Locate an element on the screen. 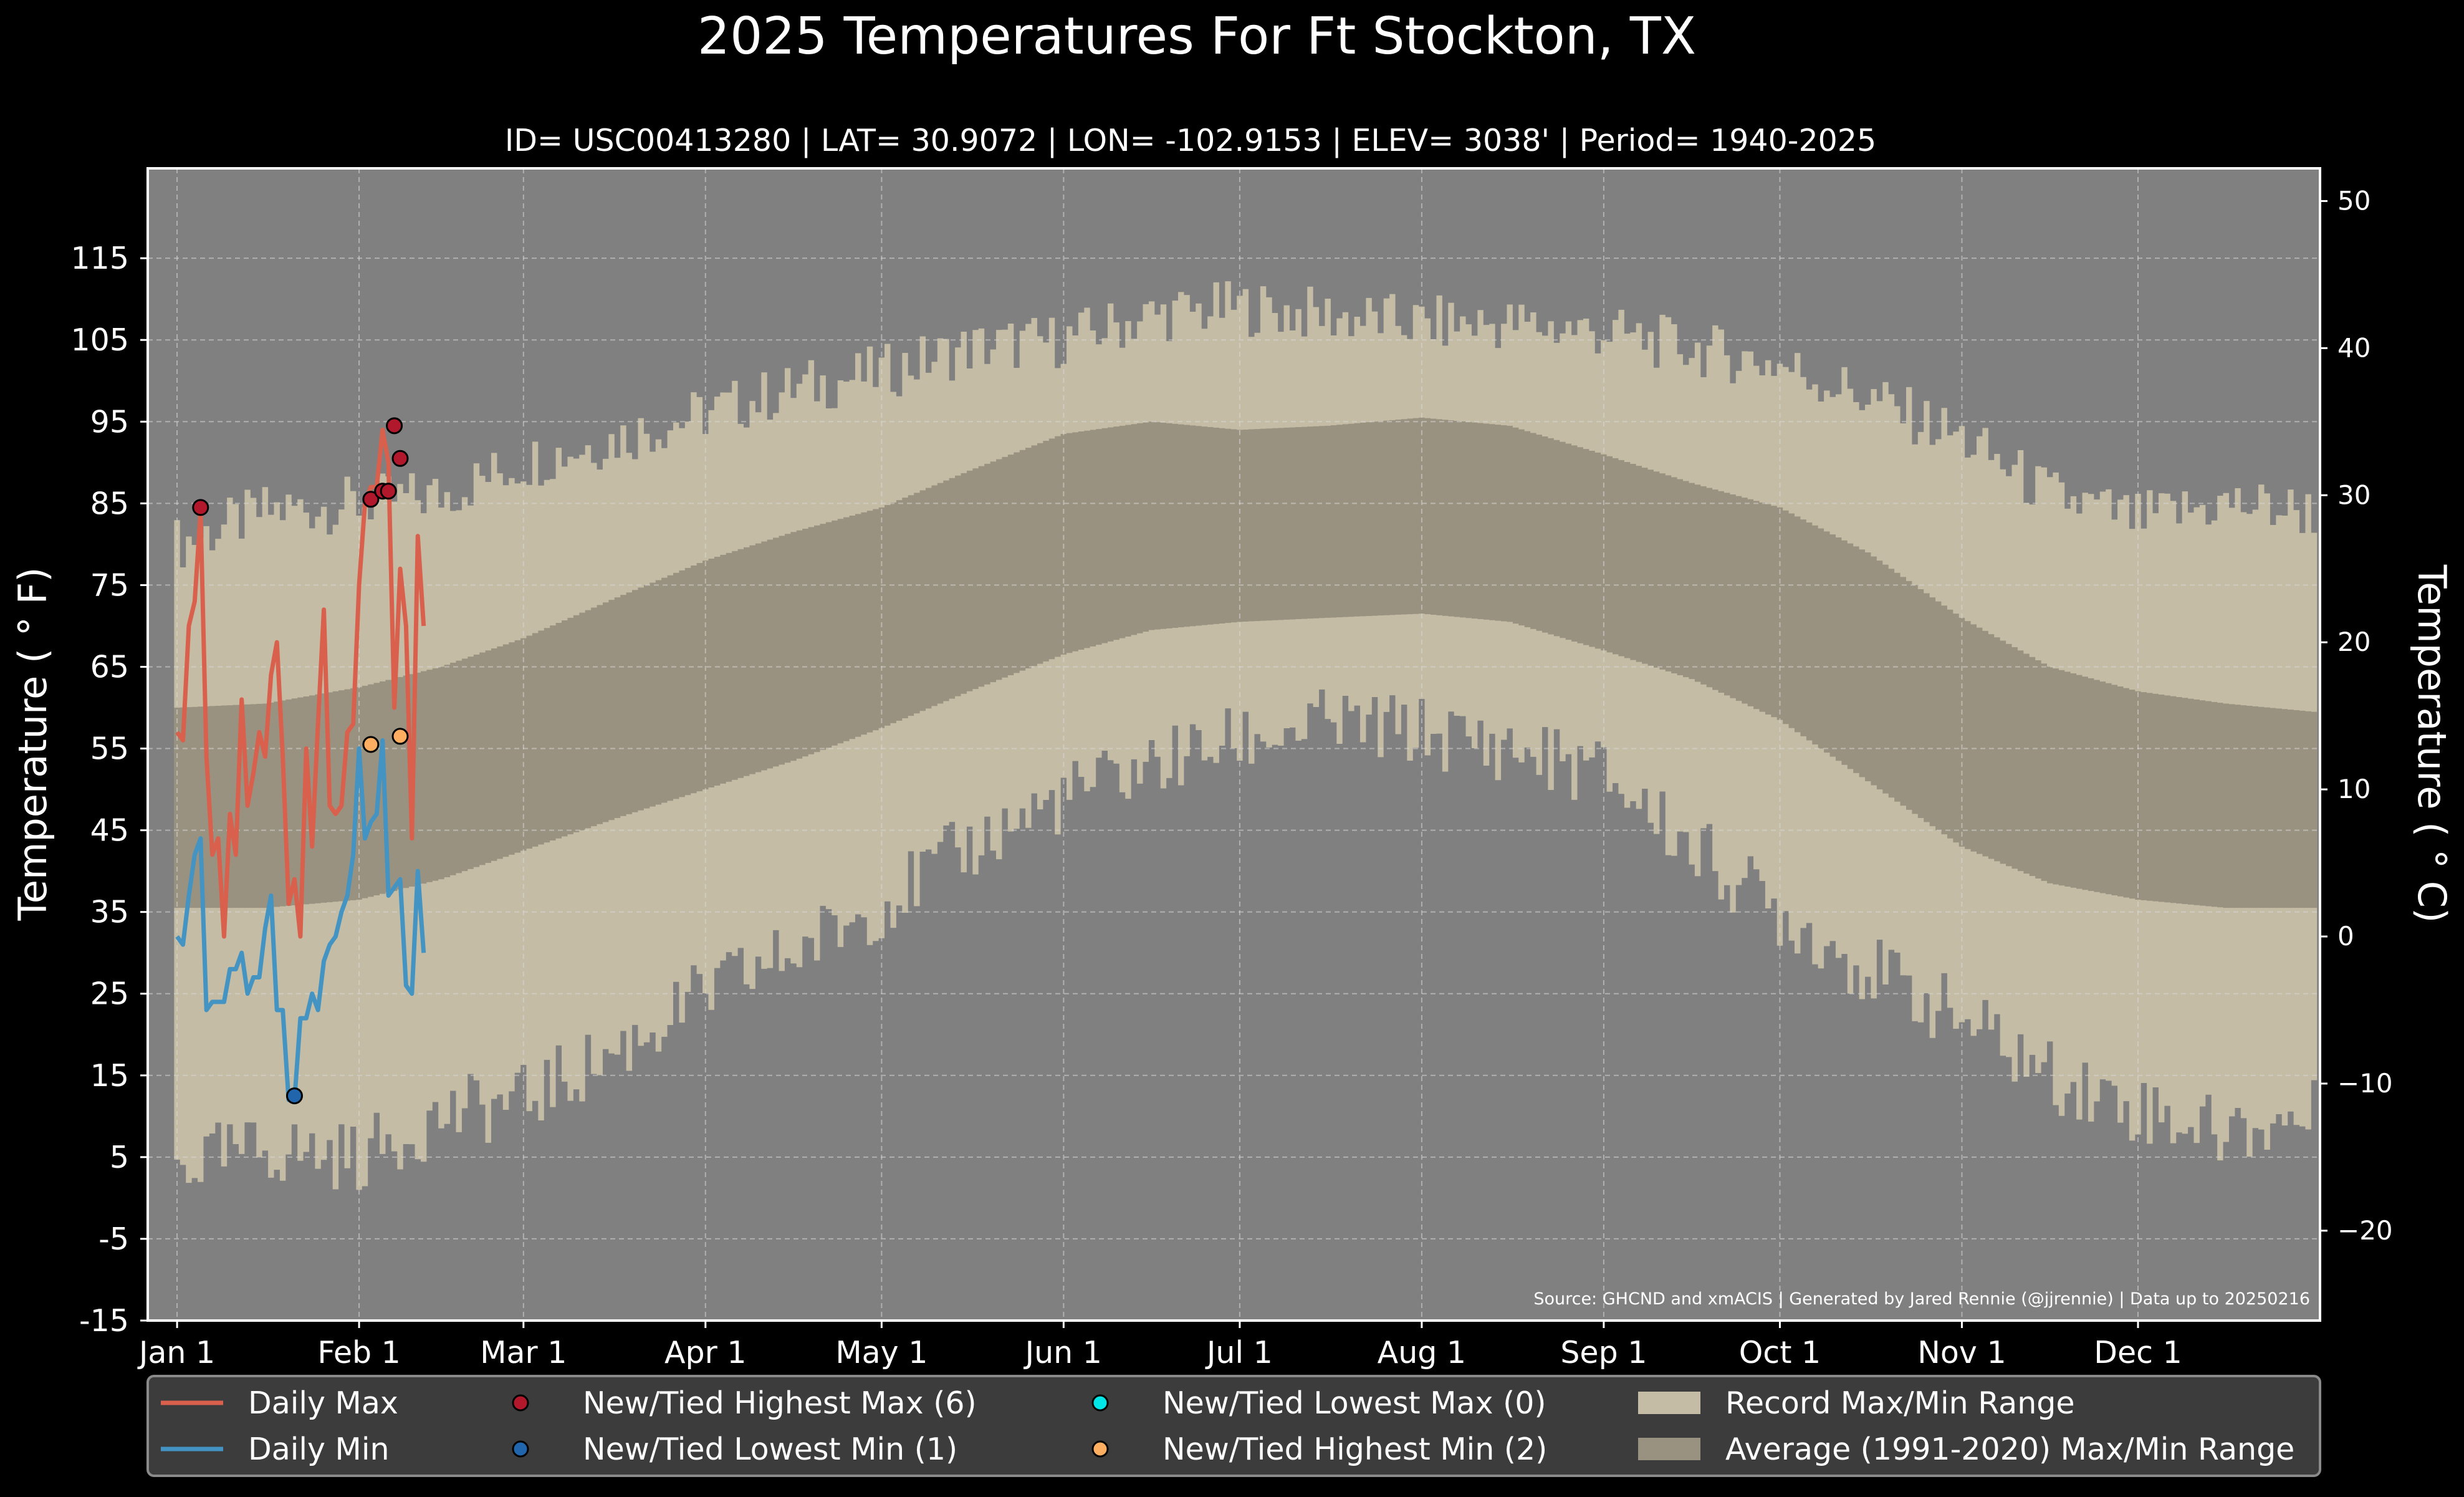 This screenshot has width=2464, height=1497. legend-item-new-high-max: New/Tied Highest Max (6) is located at coordinates (744, 1403).